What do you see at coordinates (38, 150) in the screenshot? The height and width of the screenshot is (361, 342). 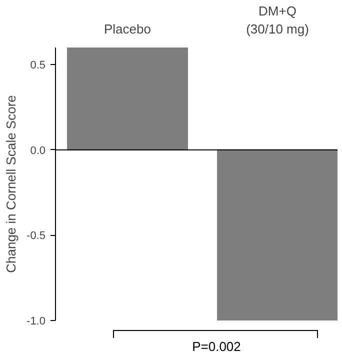 I see `y-tick-label: 0.0` at bounding box center [38, 150].